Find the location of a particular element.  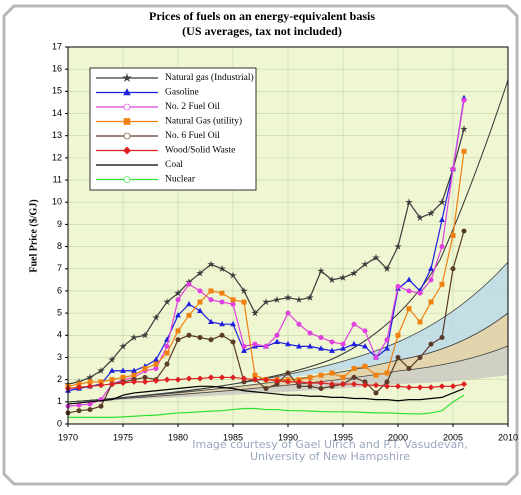

y-tick-label: 10 is located at coordinates (57, 202).